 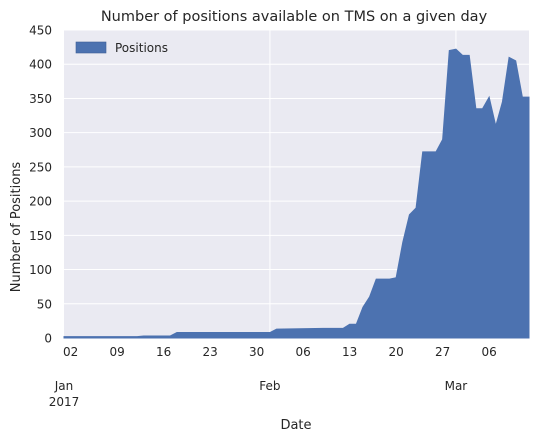 What do you see at coordinates (456, 386) in the screenshot?
I see `x-major-tick-label: Mar` at bounding box center [456, 386].